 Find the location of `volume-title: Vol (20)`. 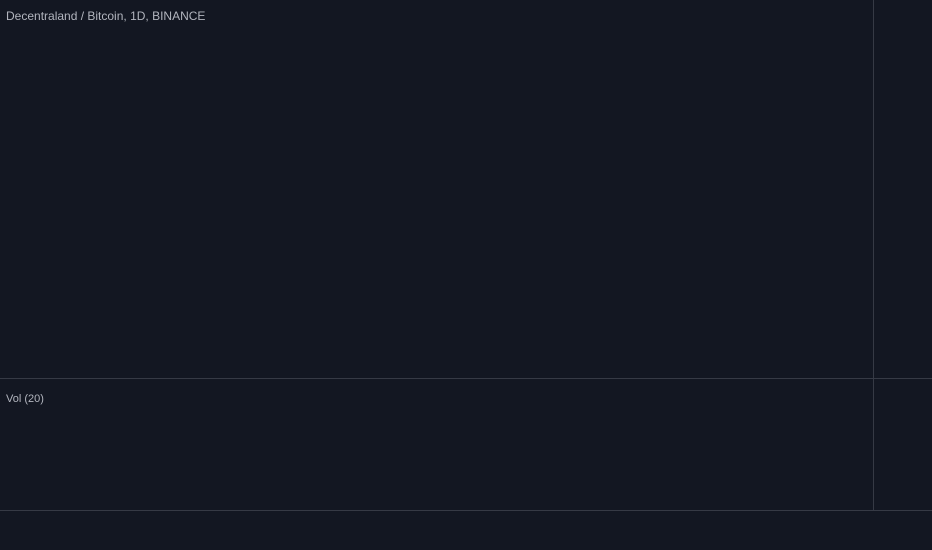

volume-title: Vol (20) is located at coordinates (25, 399).